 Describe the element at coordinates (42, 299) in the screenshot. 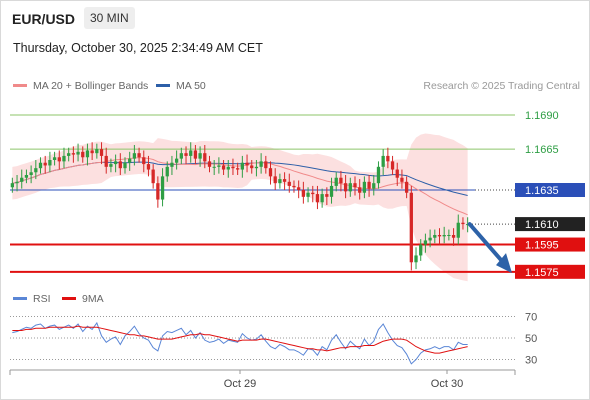

I see `legend-rsi-label: RSI` at that location.